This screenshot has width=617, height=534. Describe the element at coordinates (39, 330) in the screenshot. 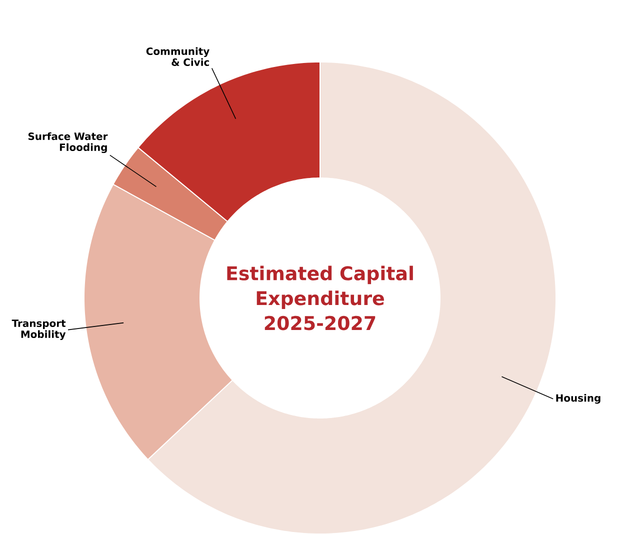

I see `slice-label: Transport Mobility` at that location.